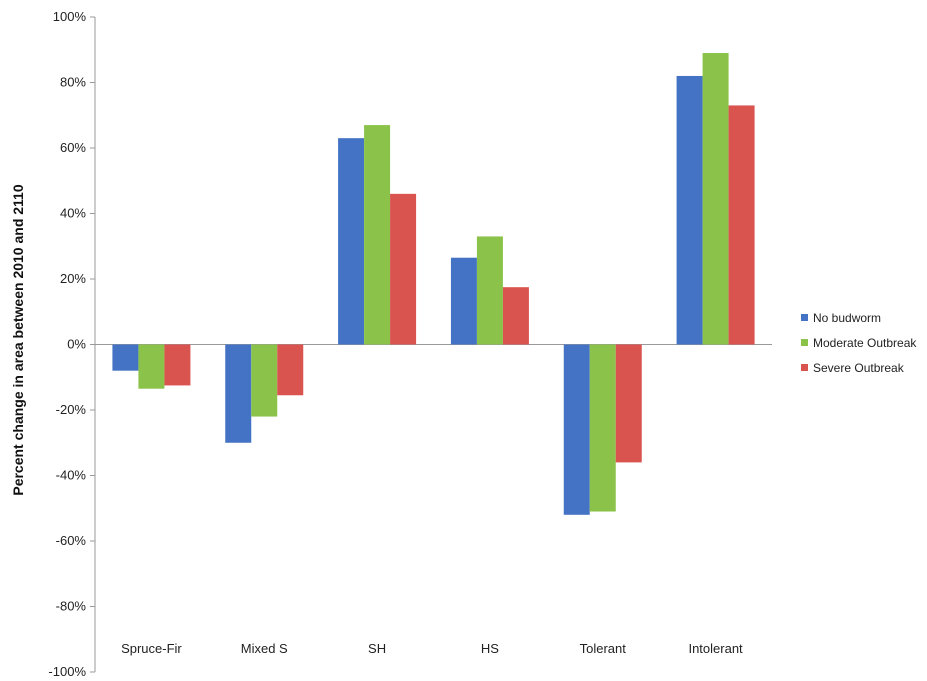  Describe the element at coordinates (71, 540) in the screenshot. I see `y-tick-label: -60%` at that location.